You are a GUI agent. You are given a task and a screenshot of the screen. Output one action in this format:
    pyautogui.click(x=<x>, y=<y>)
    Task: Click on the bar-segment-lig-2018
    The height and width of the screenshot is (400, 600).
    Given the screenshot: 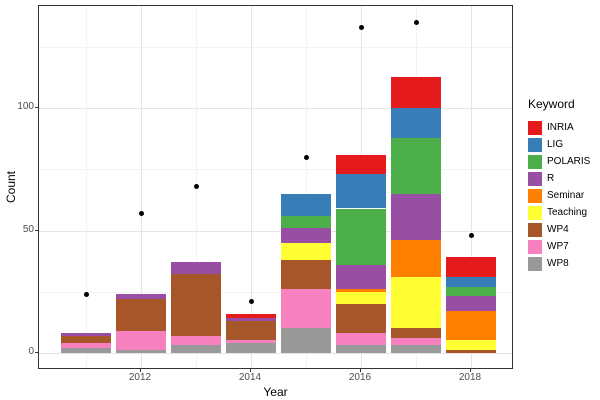 What is the action you would take?
    pyautogui.click(x=471, y=281)
    